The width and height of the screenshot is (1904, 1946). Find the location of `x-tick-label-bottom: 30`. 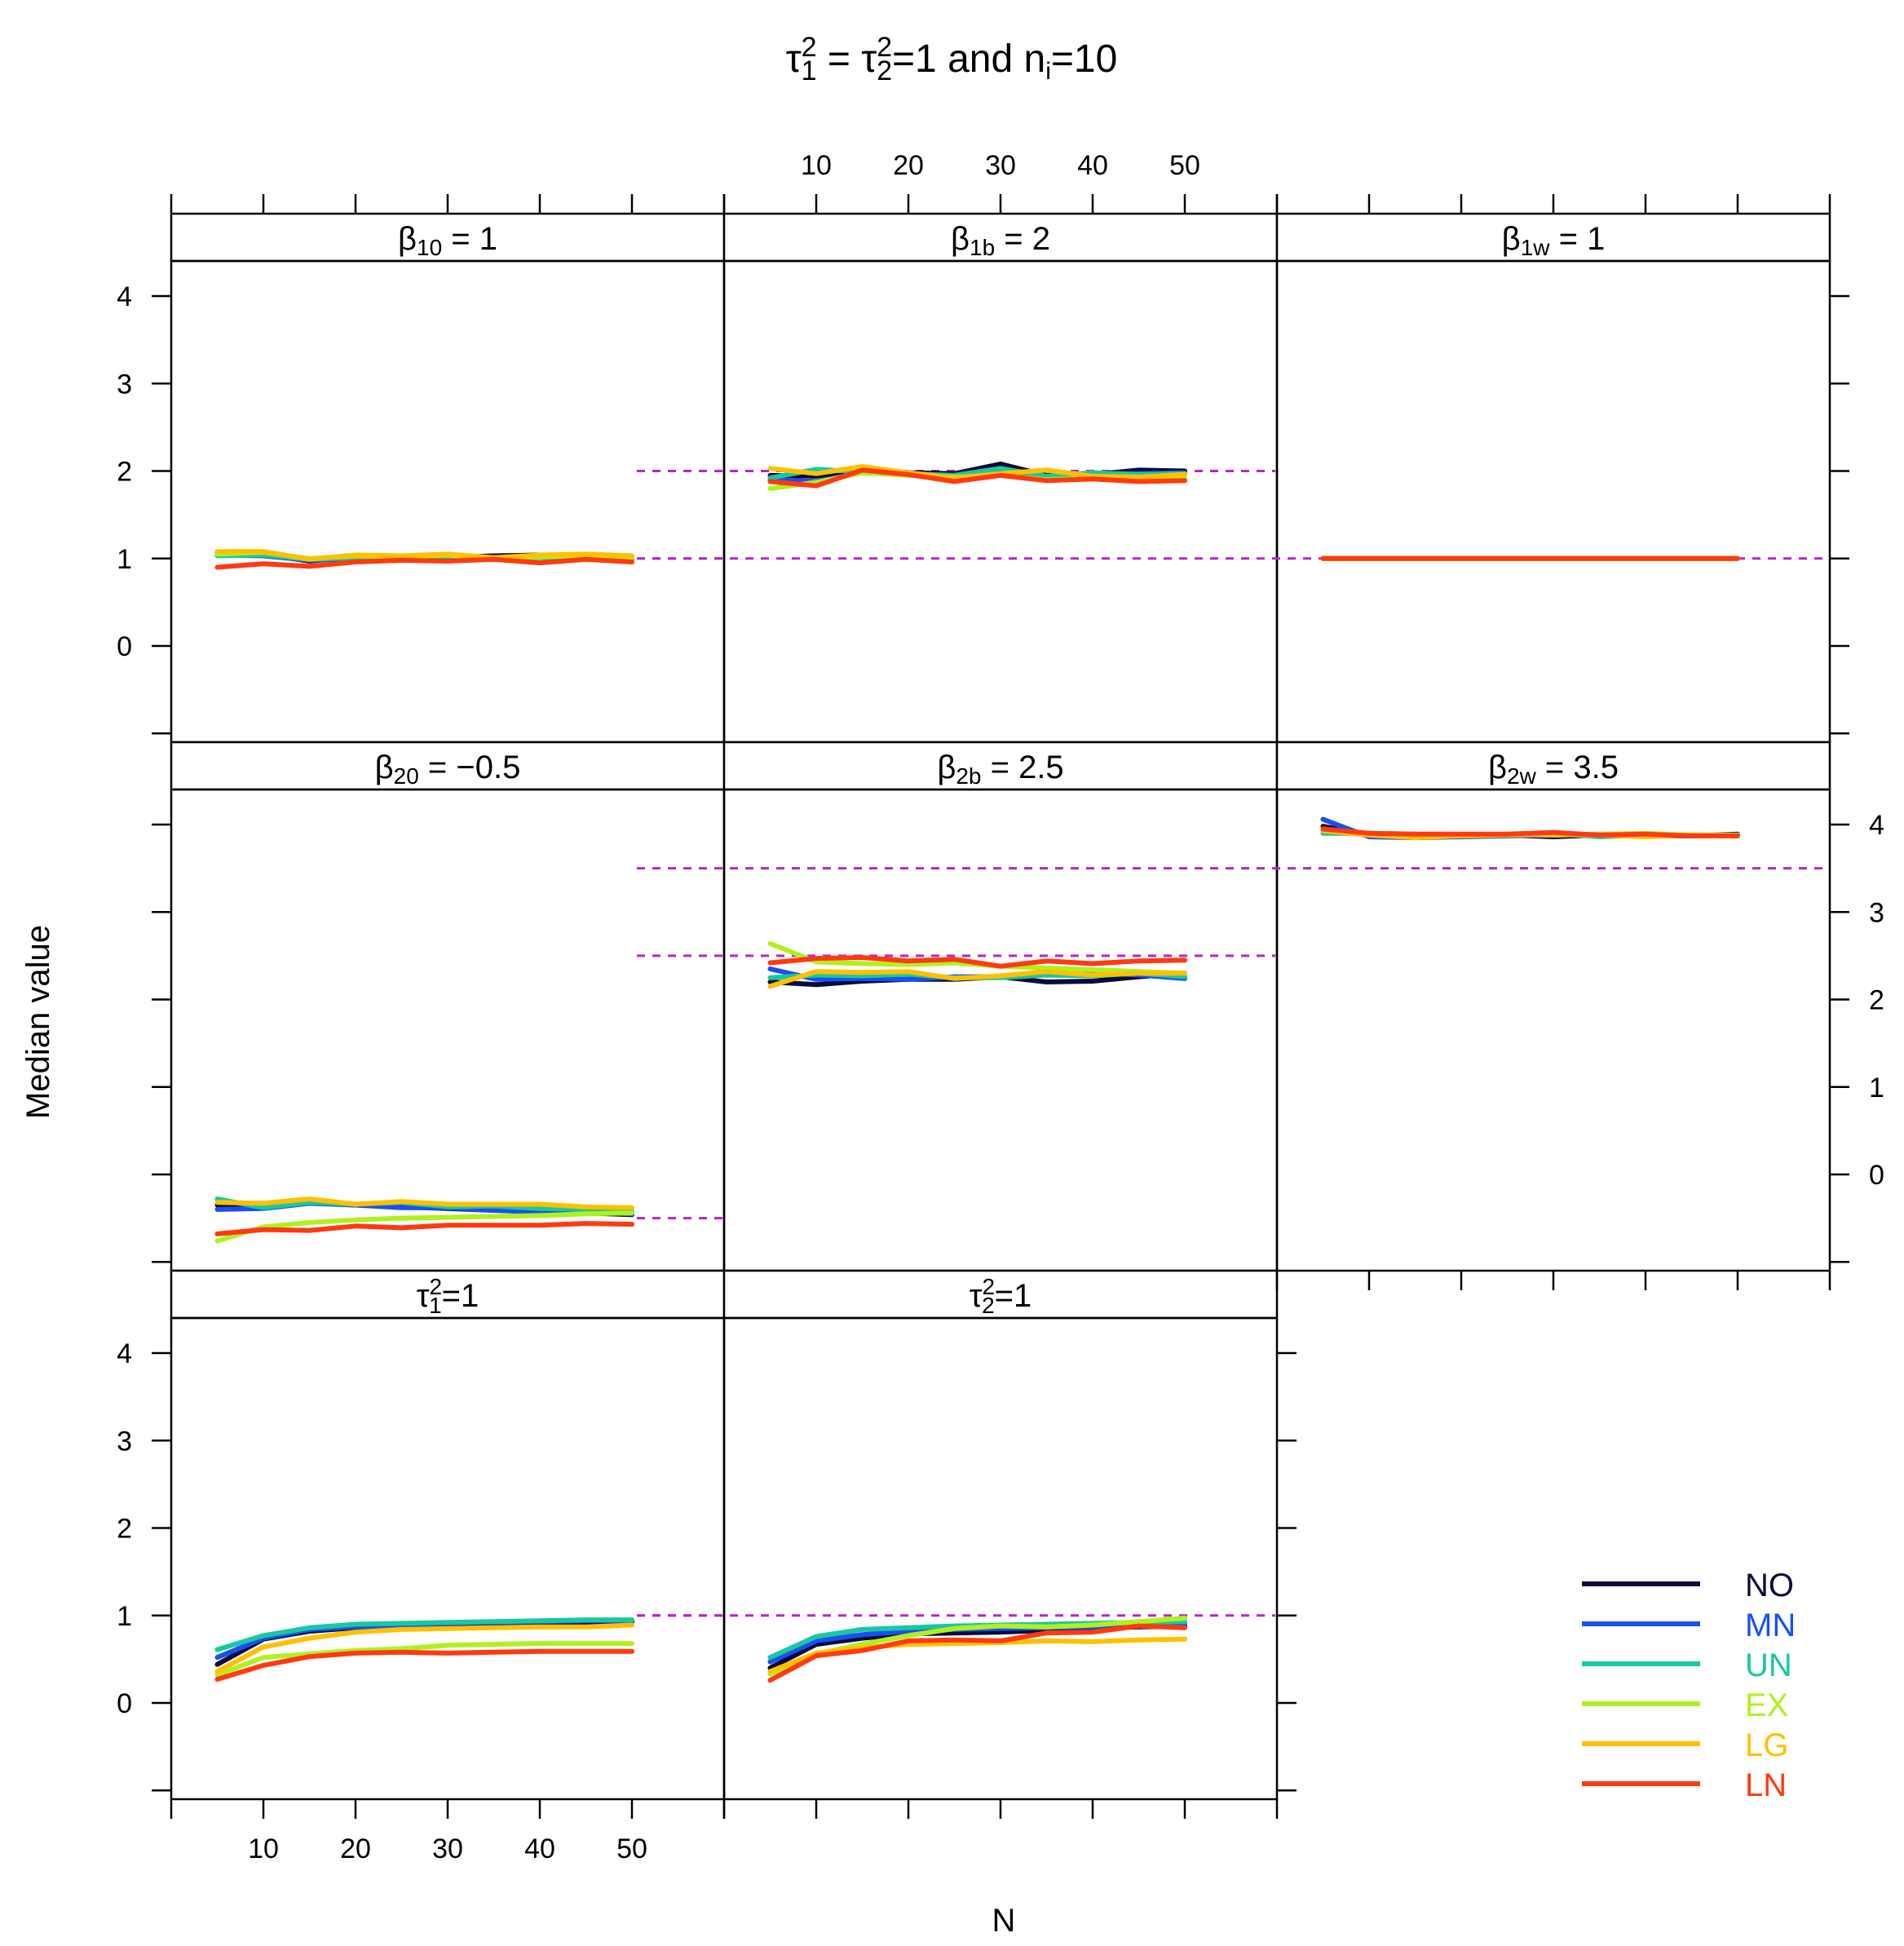

x-tick-label-bottom: 30 is located at coordinates (448, 1848).